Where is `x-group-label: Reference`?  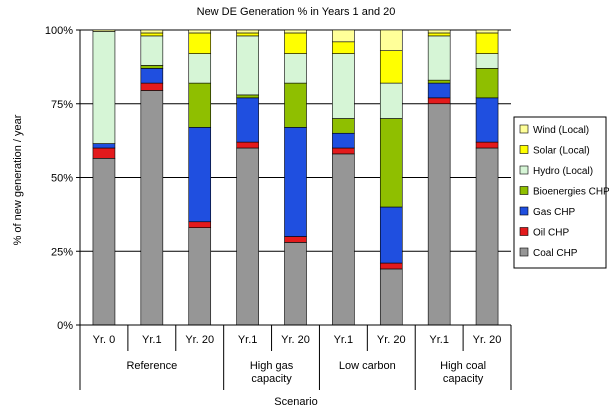 x-group-label: Reference is located at coordinates (151, 366).